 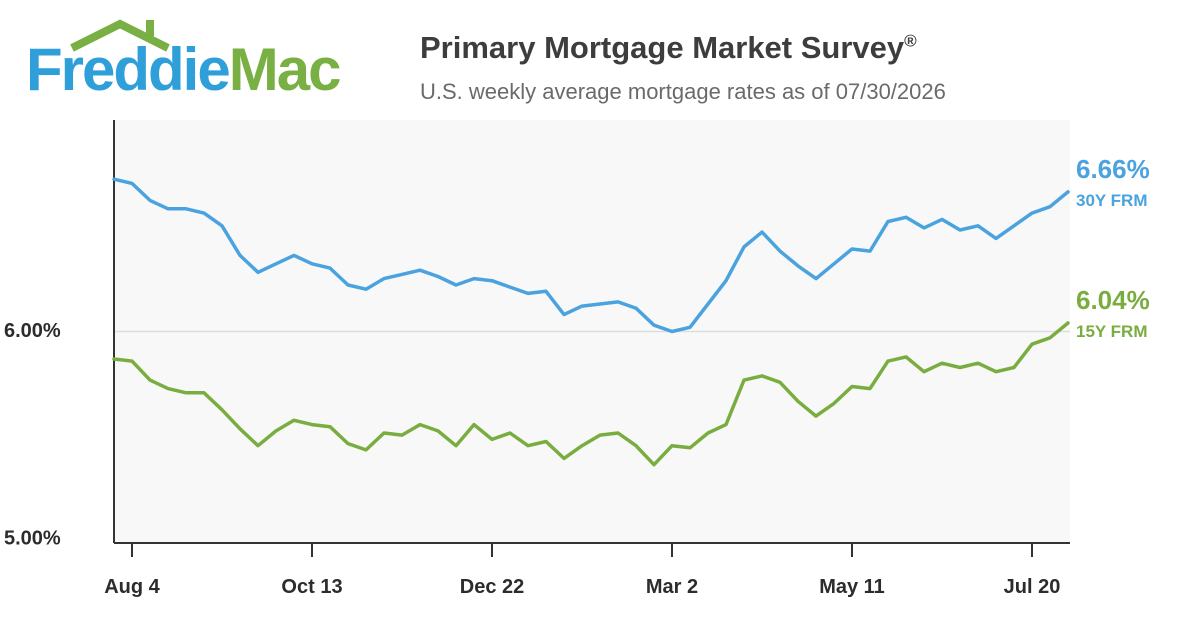 I want to click on x-axis-ticks: Aug 4 Oct 13 Dec 22 Mar 2 May 11 Jul 20, so click(x=582, y=570).